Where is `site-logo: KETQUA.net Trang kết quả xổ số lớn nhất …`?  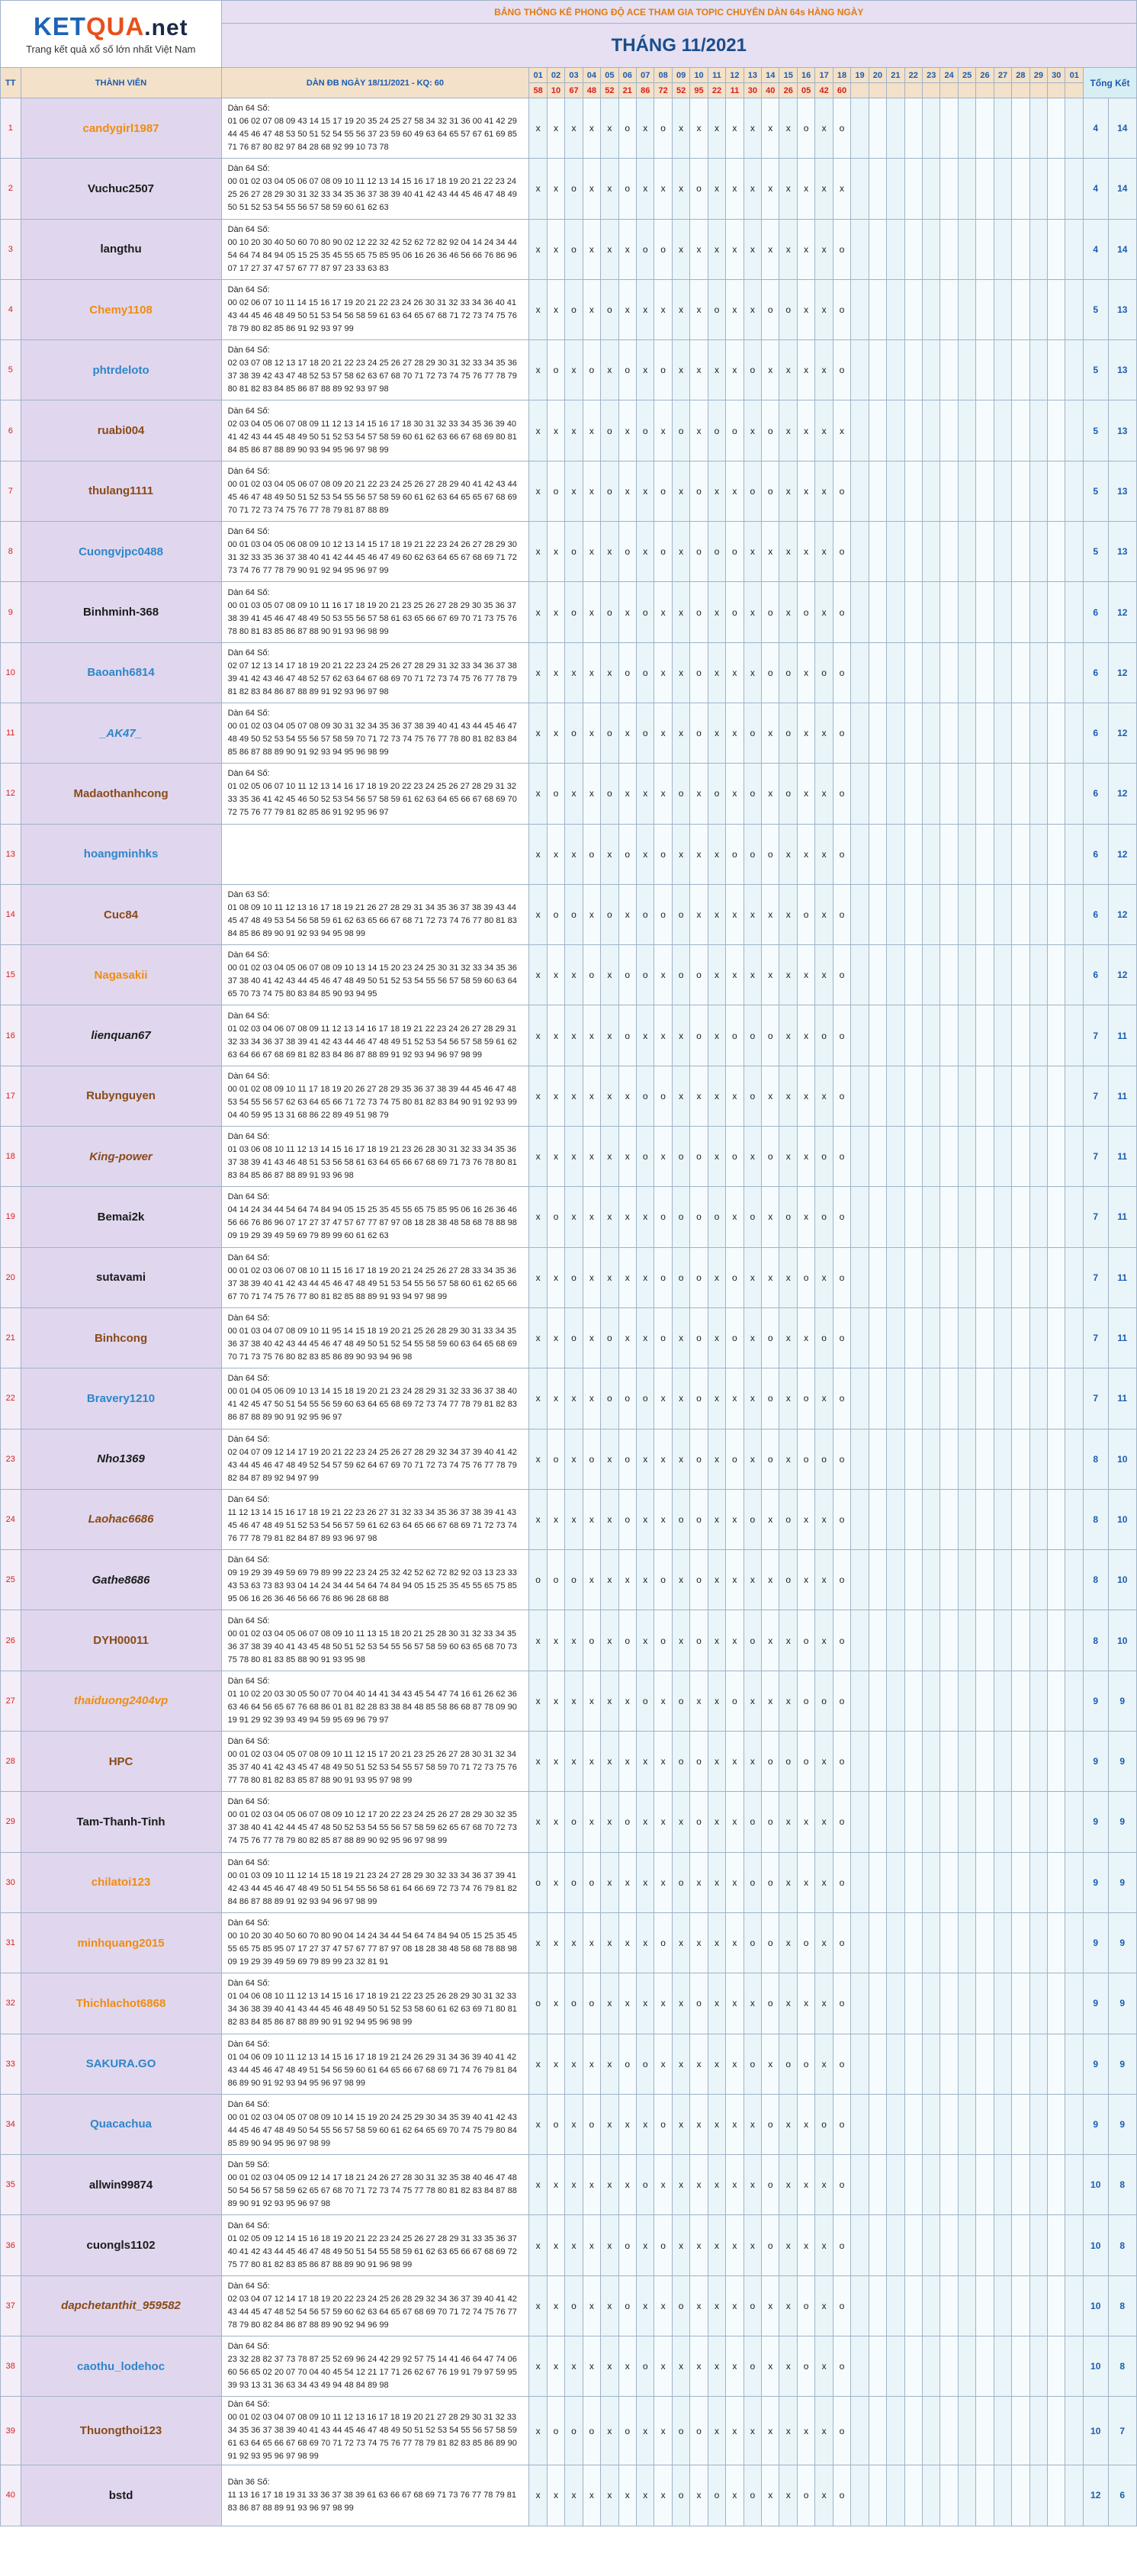 site-logo: KETQUA.net Trang kết quả xổ số lớn nhất … is located at coordinates (111, 34).